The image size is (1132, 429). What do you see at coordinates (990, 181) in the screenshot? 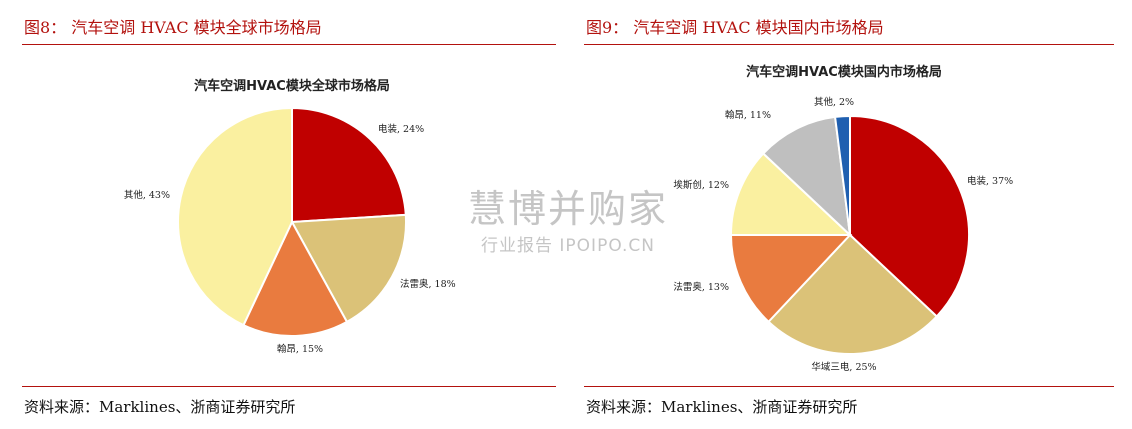
I see `slice-label: 电装, 37%` at bounding box center [990, 181].